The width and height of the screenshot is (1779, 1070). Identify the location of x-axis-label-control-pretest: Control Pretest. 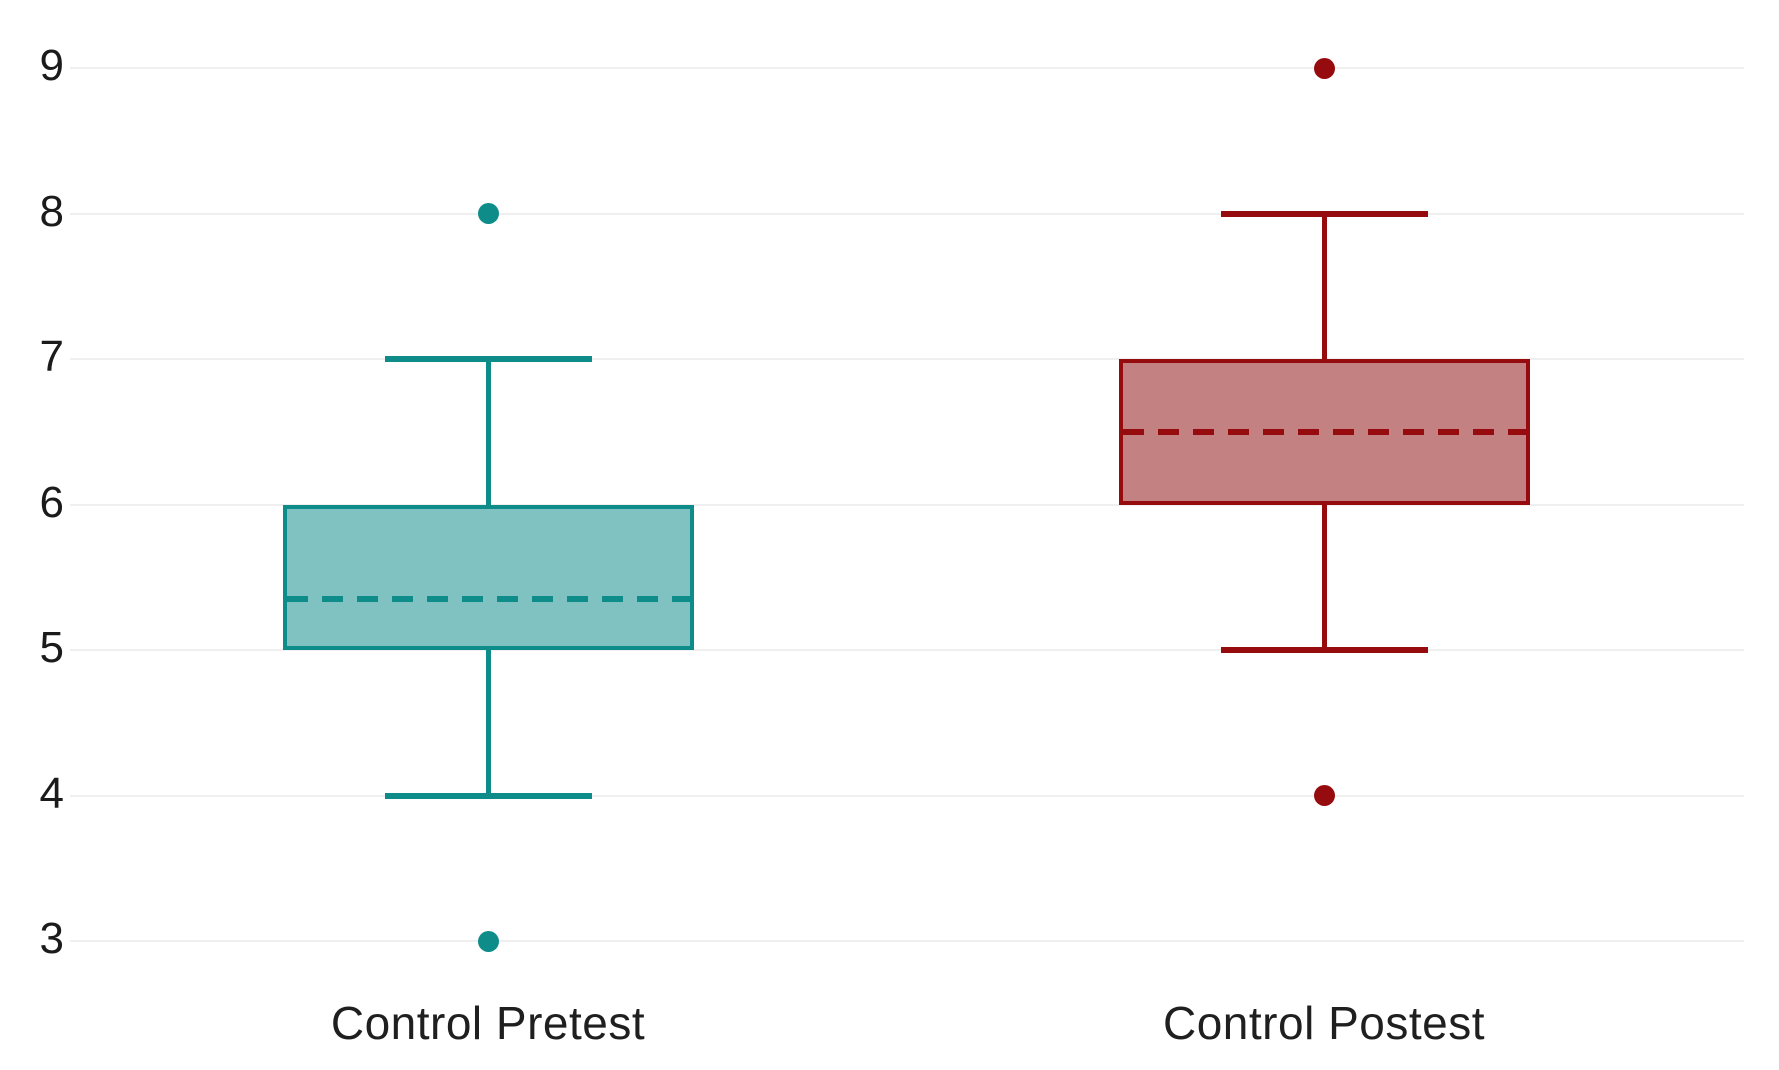
(488, 1023).